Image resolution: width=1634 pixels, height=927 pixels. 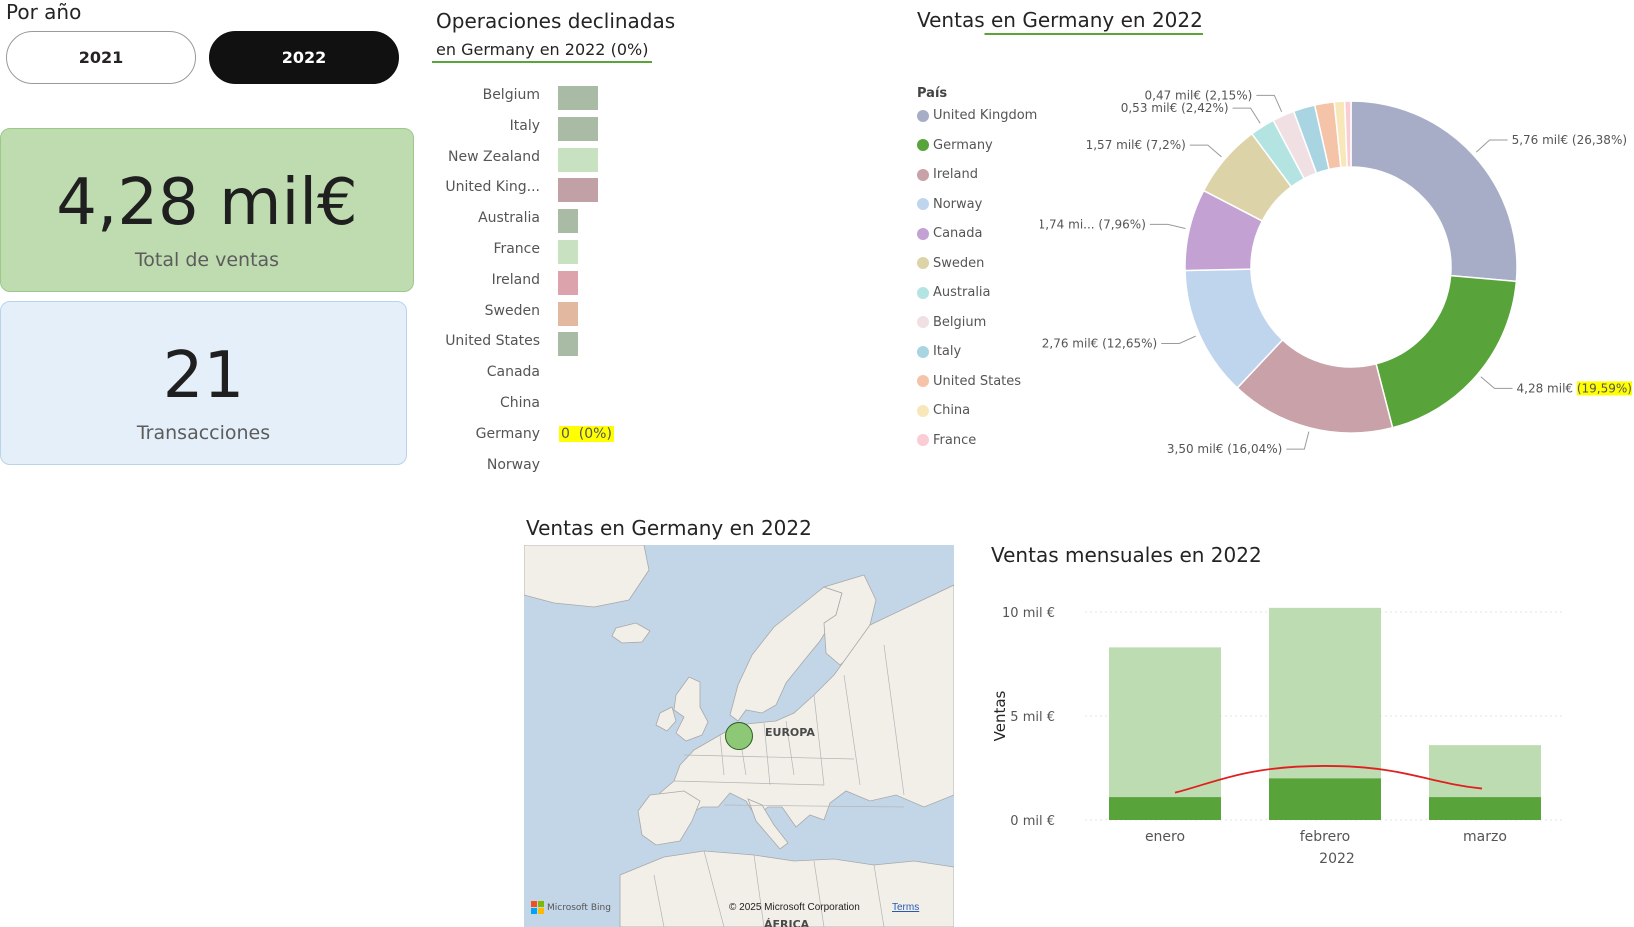 I want to click on declined-category-label: New Zealand, so click(x=494, y=156).